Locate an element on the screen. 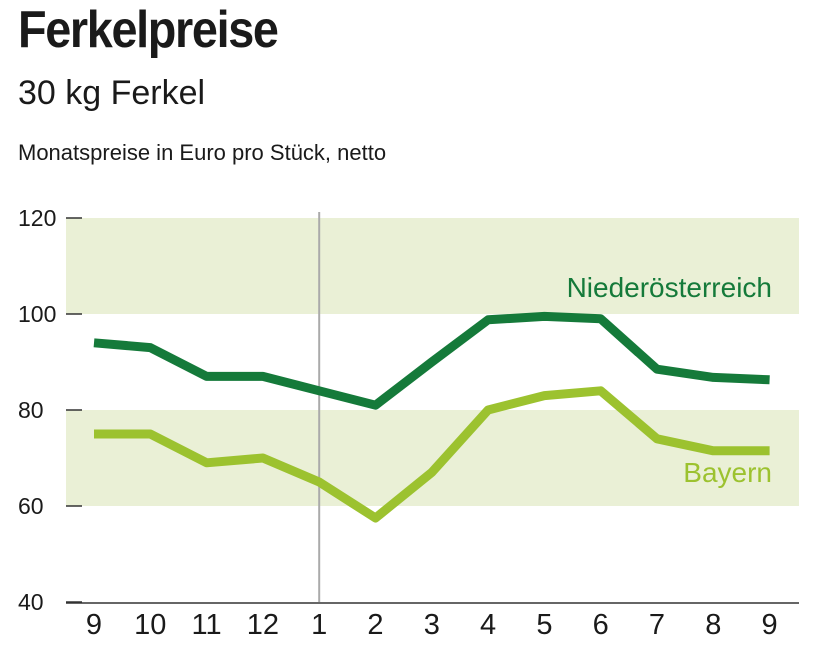  unit-note: Monatspreise in Euro pro Stück, netto is located at coordinates (202, 152).